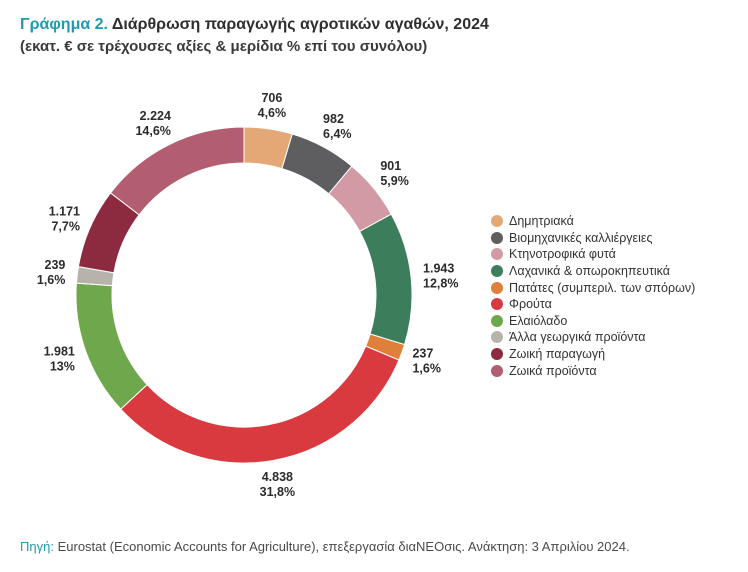 Image resolution: width=748 pixels, height=572 pixels. Describe the element at coordinates (422, 354) in the screenshot. I see `value-label-5: 237` at that location.